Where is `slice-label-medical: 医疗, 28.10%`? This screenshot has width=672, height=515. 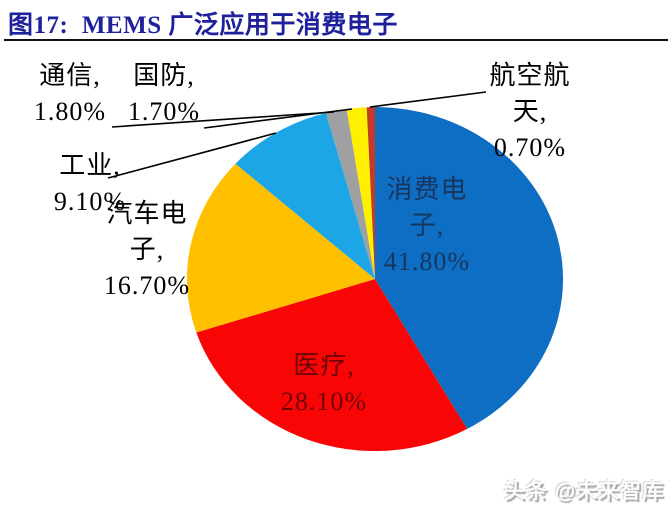
slice-label-medical: 医疗, 28.10% is located at coordinates (324, 383).